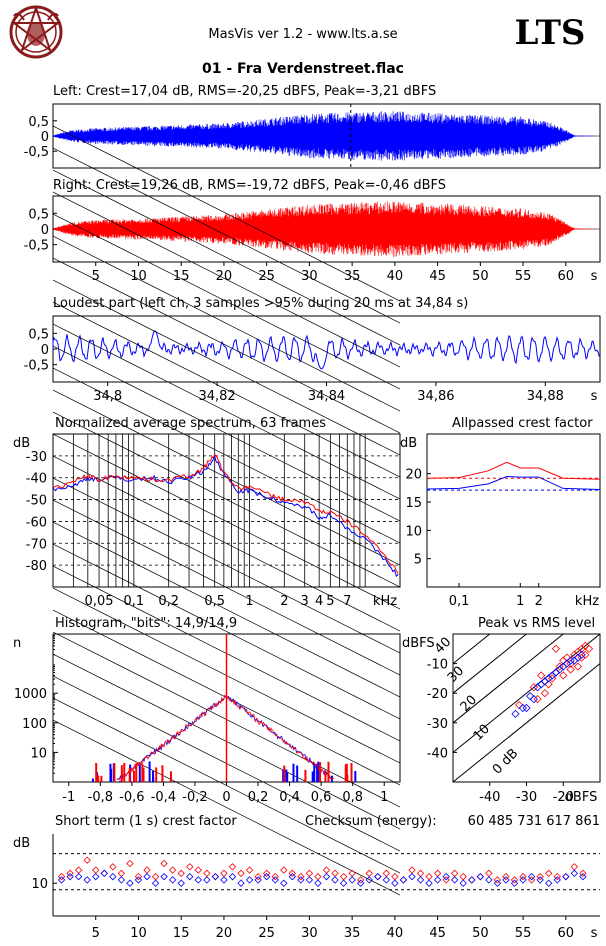 Image resolution: width=606 pixels, height=946 pixels. What do you see at coordinates (107, 396) in the screenshot?
I see `x-tick-label: 34,8` at bounding box center [107, 396].